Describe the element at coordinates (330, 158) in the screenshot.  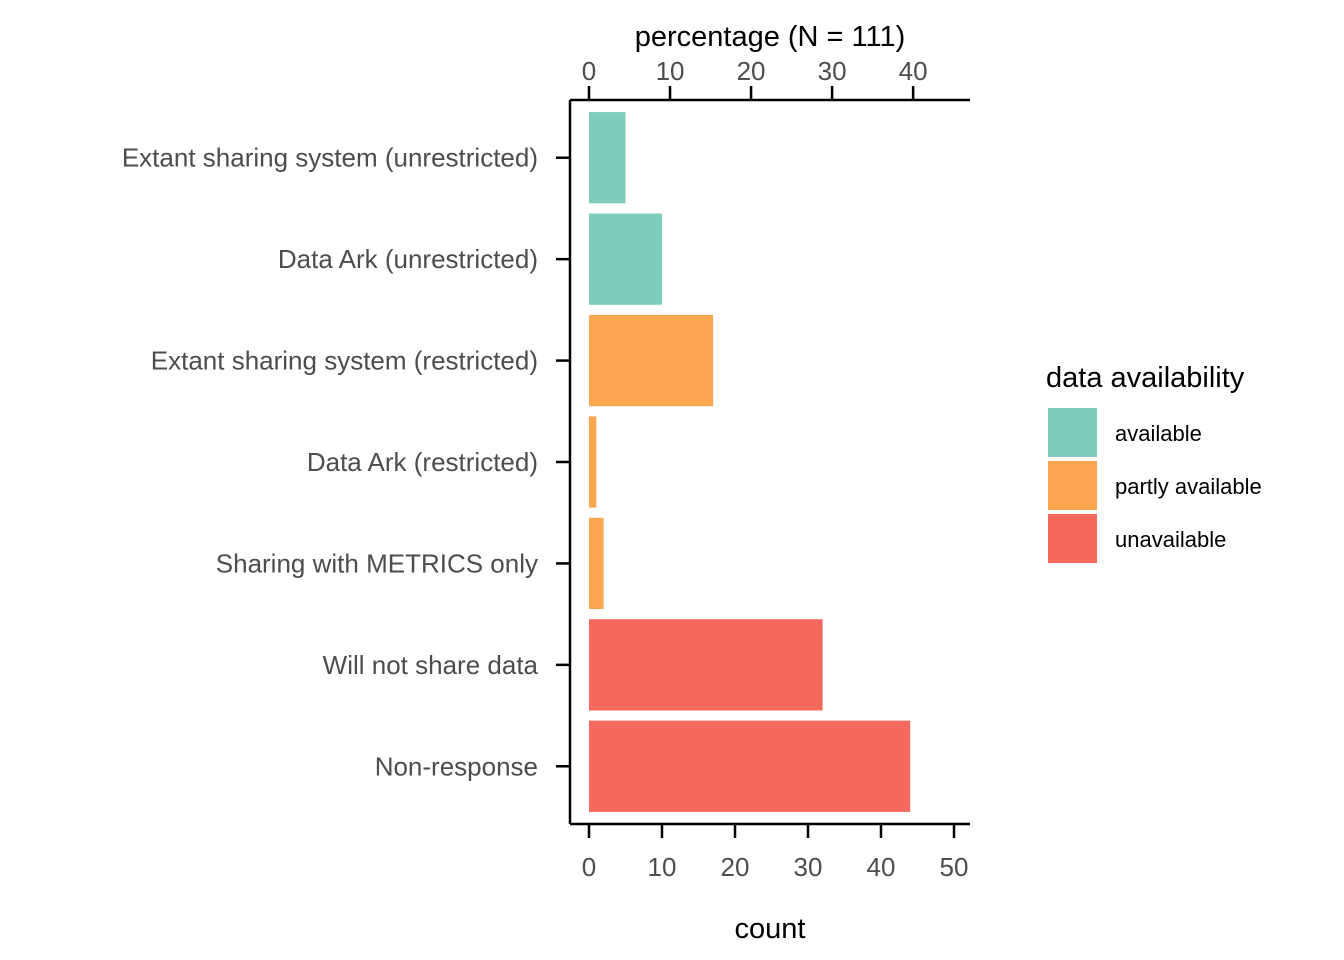
I see `category-label: Extant sharing system (unrestricted)` at that location.